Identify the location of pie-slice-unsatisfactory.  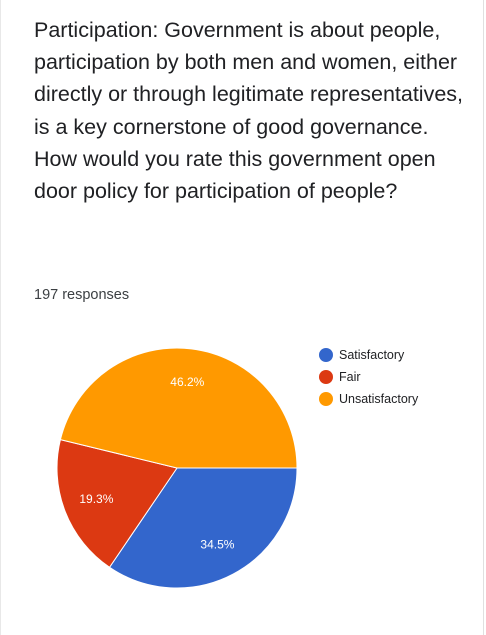
(178, 408).